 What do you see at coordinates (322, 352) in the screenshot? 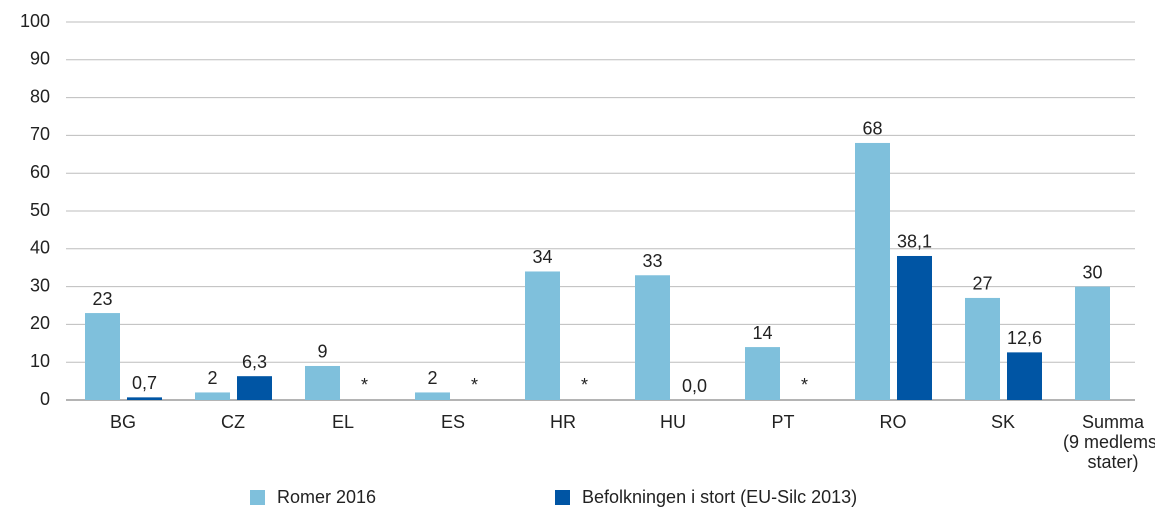
I see `data-label: 9` at bounding box center [322, 352].